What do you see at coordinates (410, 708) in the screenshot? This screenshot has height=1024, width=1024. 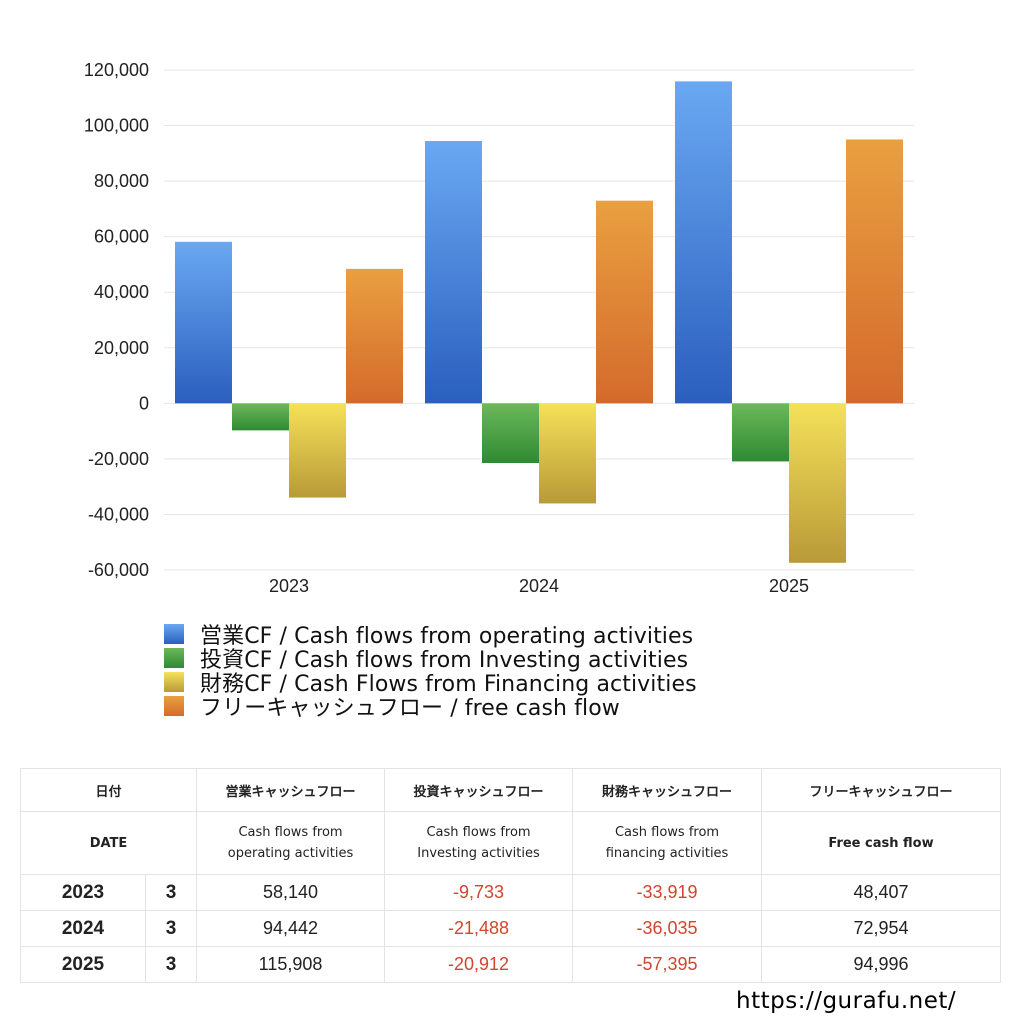 I see `legend-label-free: フリーキャッシュフロー / free cash flow` at bounding box center [410, 708].